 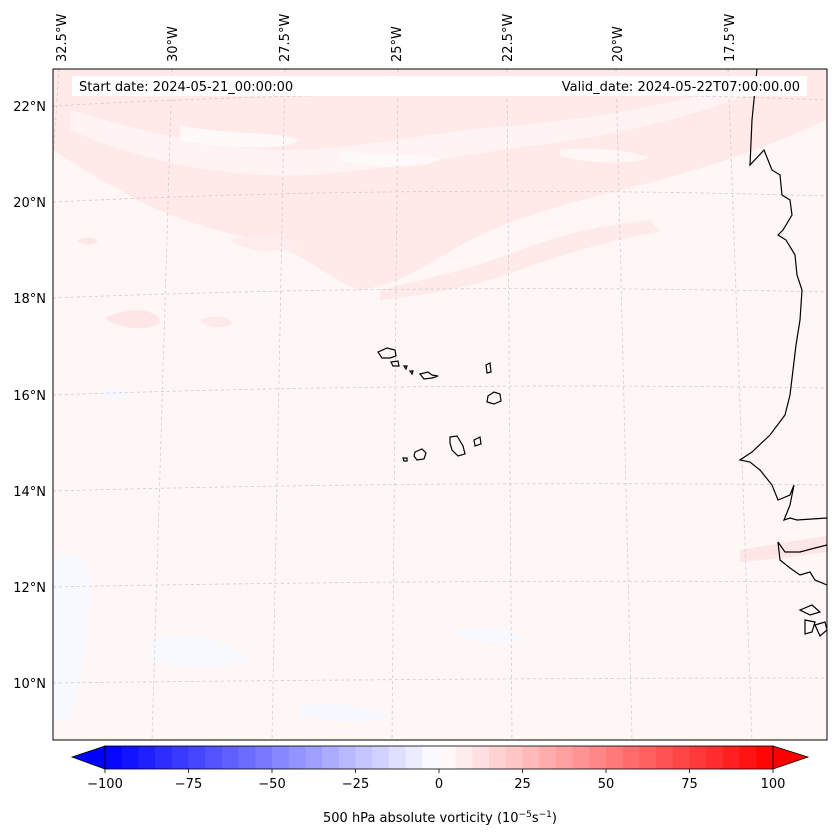 I want to click on colorbar-tick-label: 25, so click(x=522, y=784).